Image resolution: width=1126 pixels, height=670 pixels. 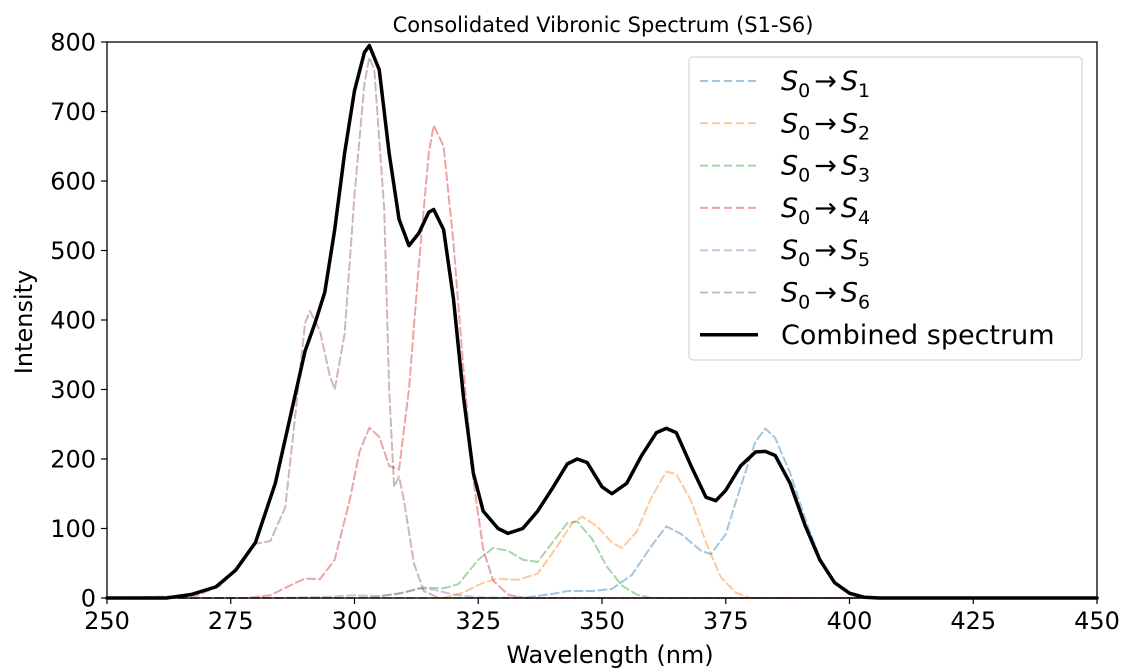 What do you see at coordinates (73, 182) in the screenshot?
I see `y-tick-label: 600` at bounding box center [73, 182].